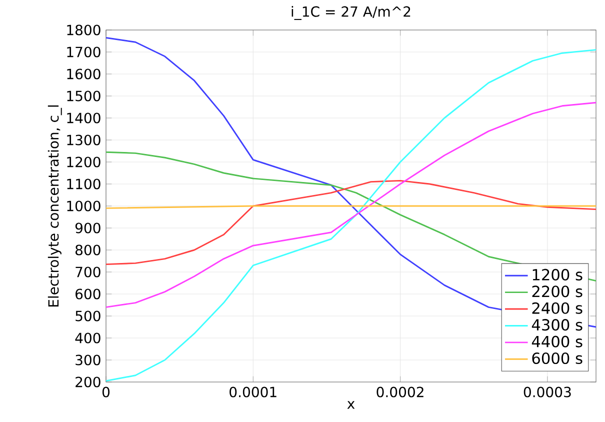  I want to click on y-axis-title: Electrolyte concentration, c_l, so click(55, 205).